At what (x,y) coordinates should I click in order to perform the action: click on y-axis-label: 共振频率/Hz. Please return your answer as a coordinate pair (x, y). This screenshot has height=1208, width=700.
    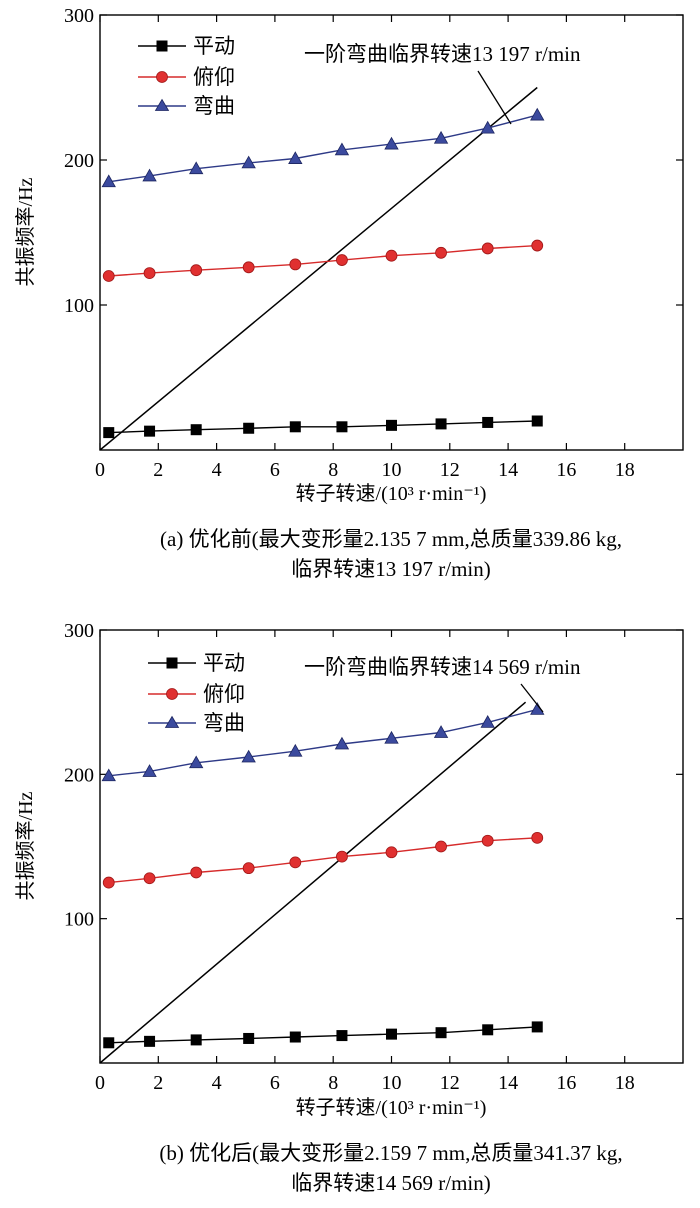
    Looking at the image, I should click on (25, 231).